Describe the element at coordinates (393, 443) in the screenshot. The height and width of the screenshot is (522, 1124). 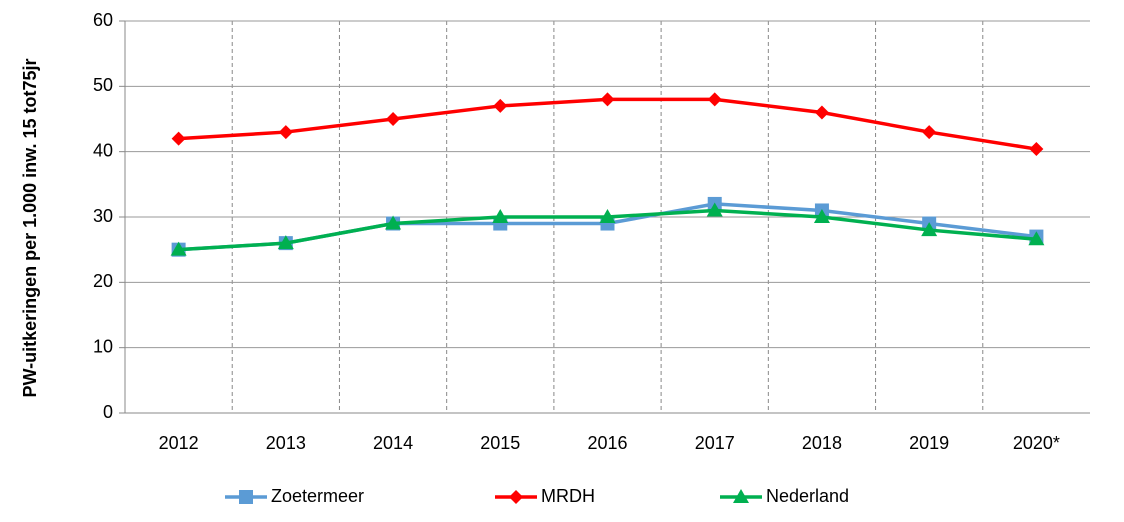
I see `x-tick-label: 2014` at that location.